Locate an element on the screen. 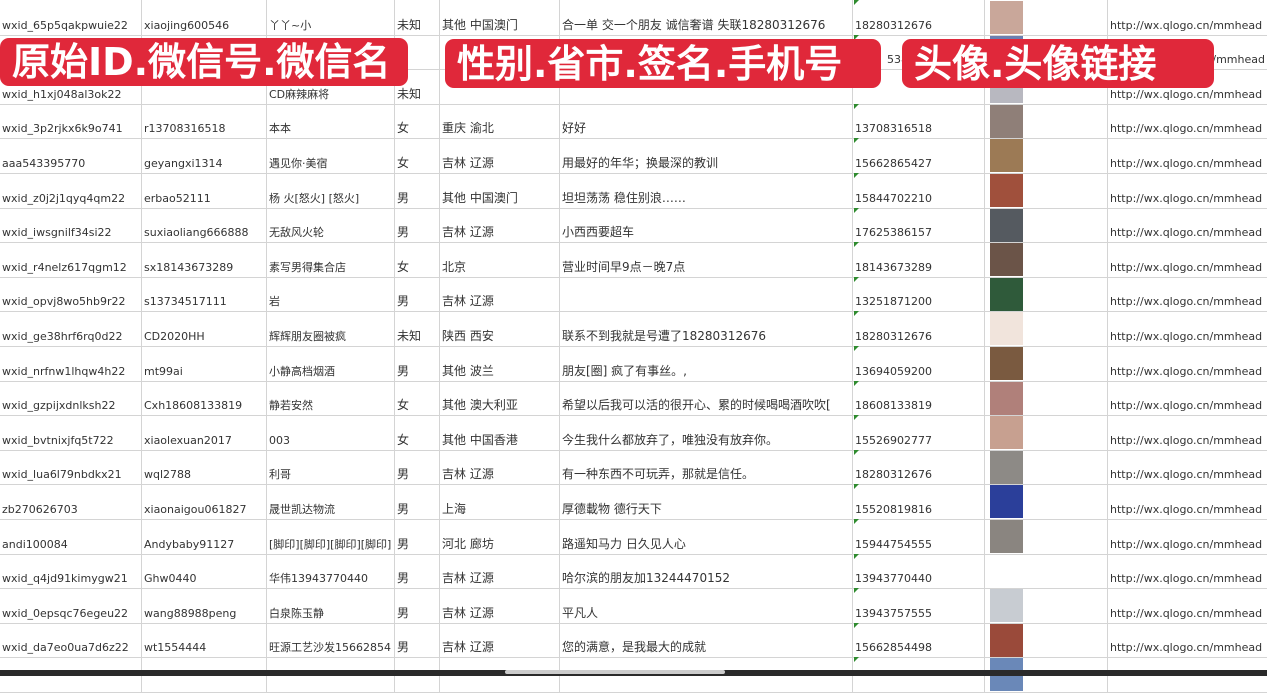 Image resolution: width=1267 pixels, height=693 pixels. wechat-id-cell: CD2020HH is located at coordinates (204, 328).